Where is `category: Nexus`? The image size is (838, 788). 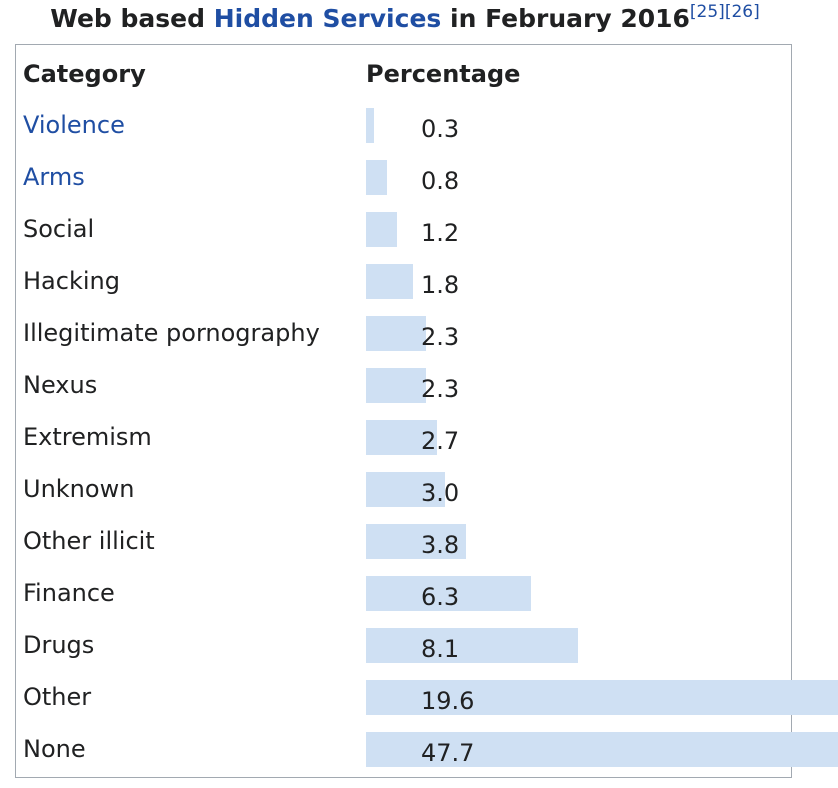 category: Nexus is located at coordinates (60, 385).